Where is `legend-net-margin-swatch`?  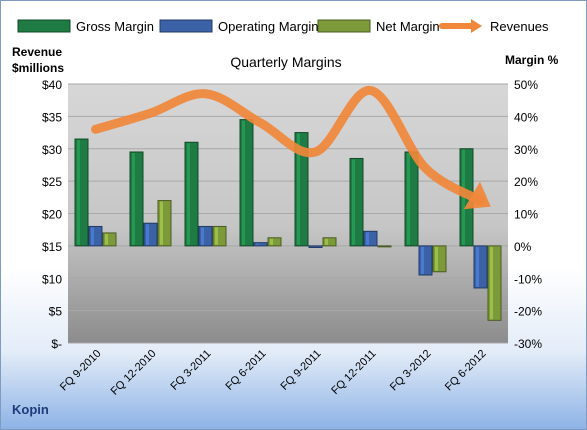 legend-net-margin-swatch is located at coordinates (344, 26).